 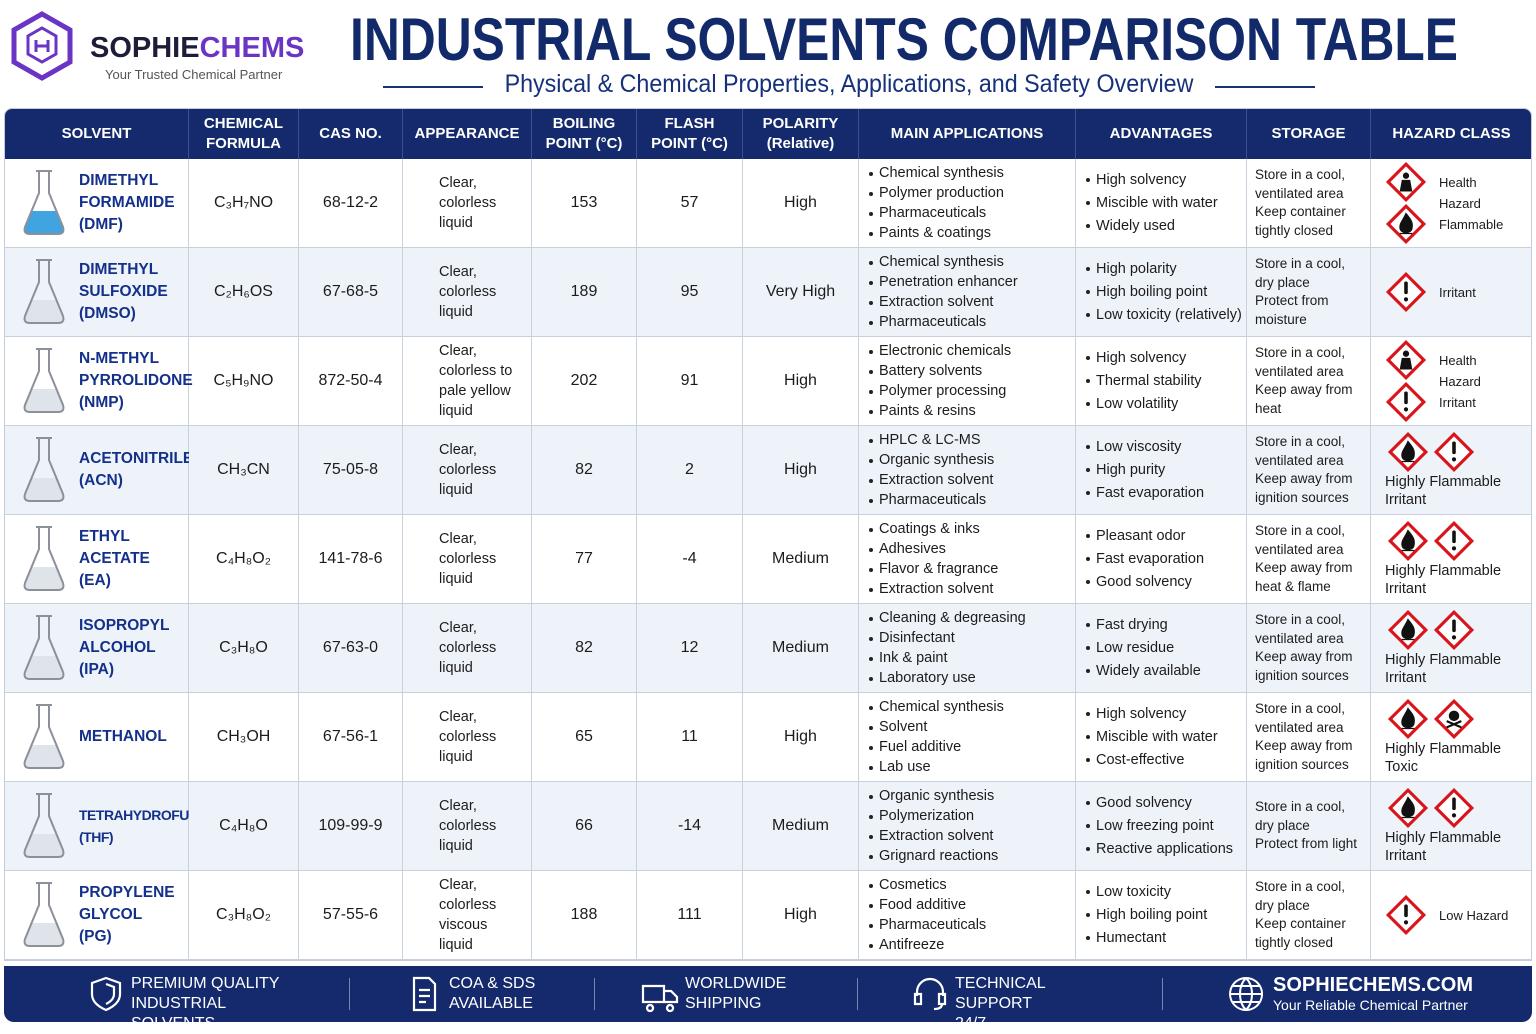 What do you see at coordinates (690, 470) in the screenshot?
I see `flash-point-cell: 2` at bounding box center [690, 470].